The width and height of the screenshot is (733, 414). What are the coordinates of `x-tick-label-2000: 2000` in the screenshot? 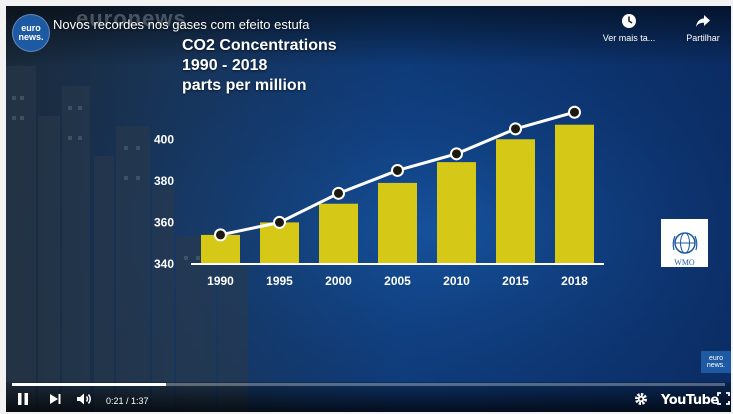 It's located at (338, 281).